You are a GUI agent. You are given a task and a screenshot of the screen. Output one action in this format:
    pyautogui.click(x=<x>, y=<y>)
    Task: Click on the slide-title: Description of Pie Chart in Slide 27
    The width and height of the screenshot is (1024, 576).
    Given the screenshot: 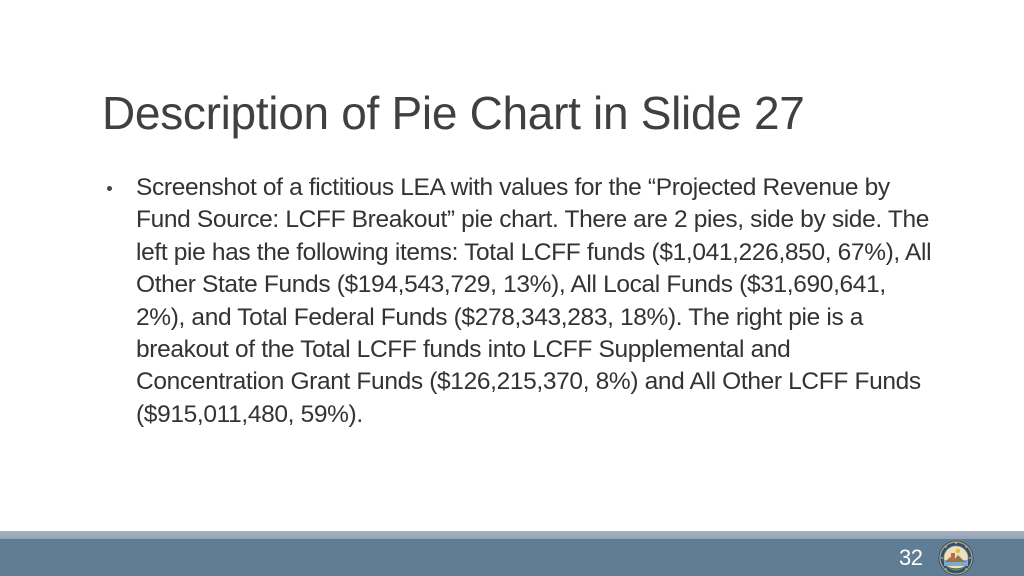 What is the action you would take?
    pyautogui.click(x=453, y=113)
    